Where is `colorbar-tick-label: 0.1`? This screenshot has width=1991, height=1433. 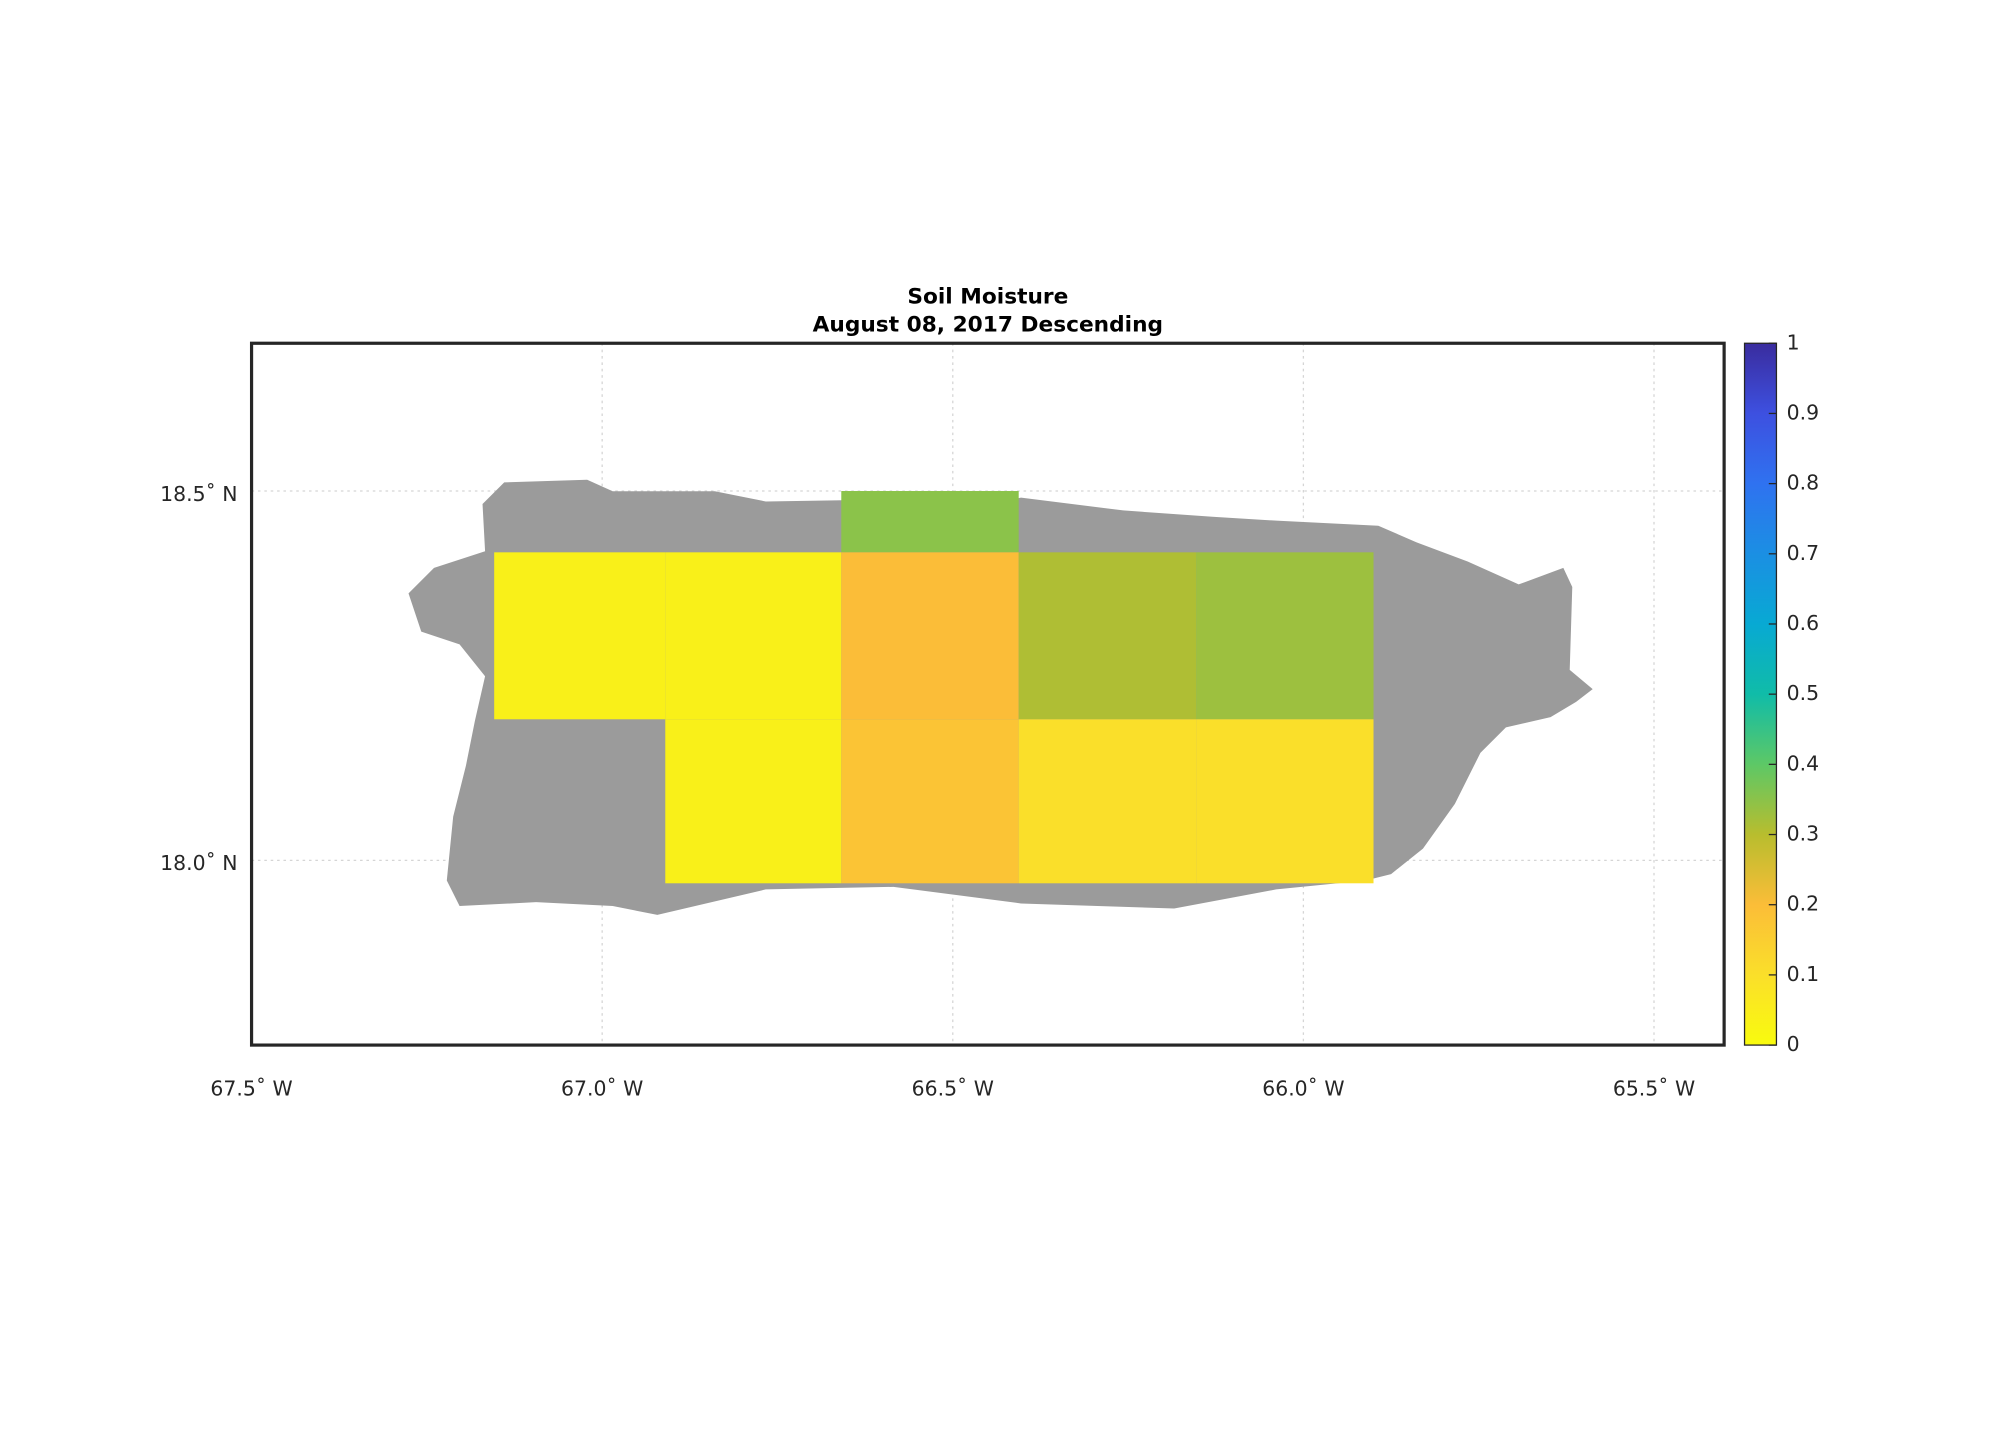
colorbar-tick-label: 0.1 is located at coordinates (1803, 974).